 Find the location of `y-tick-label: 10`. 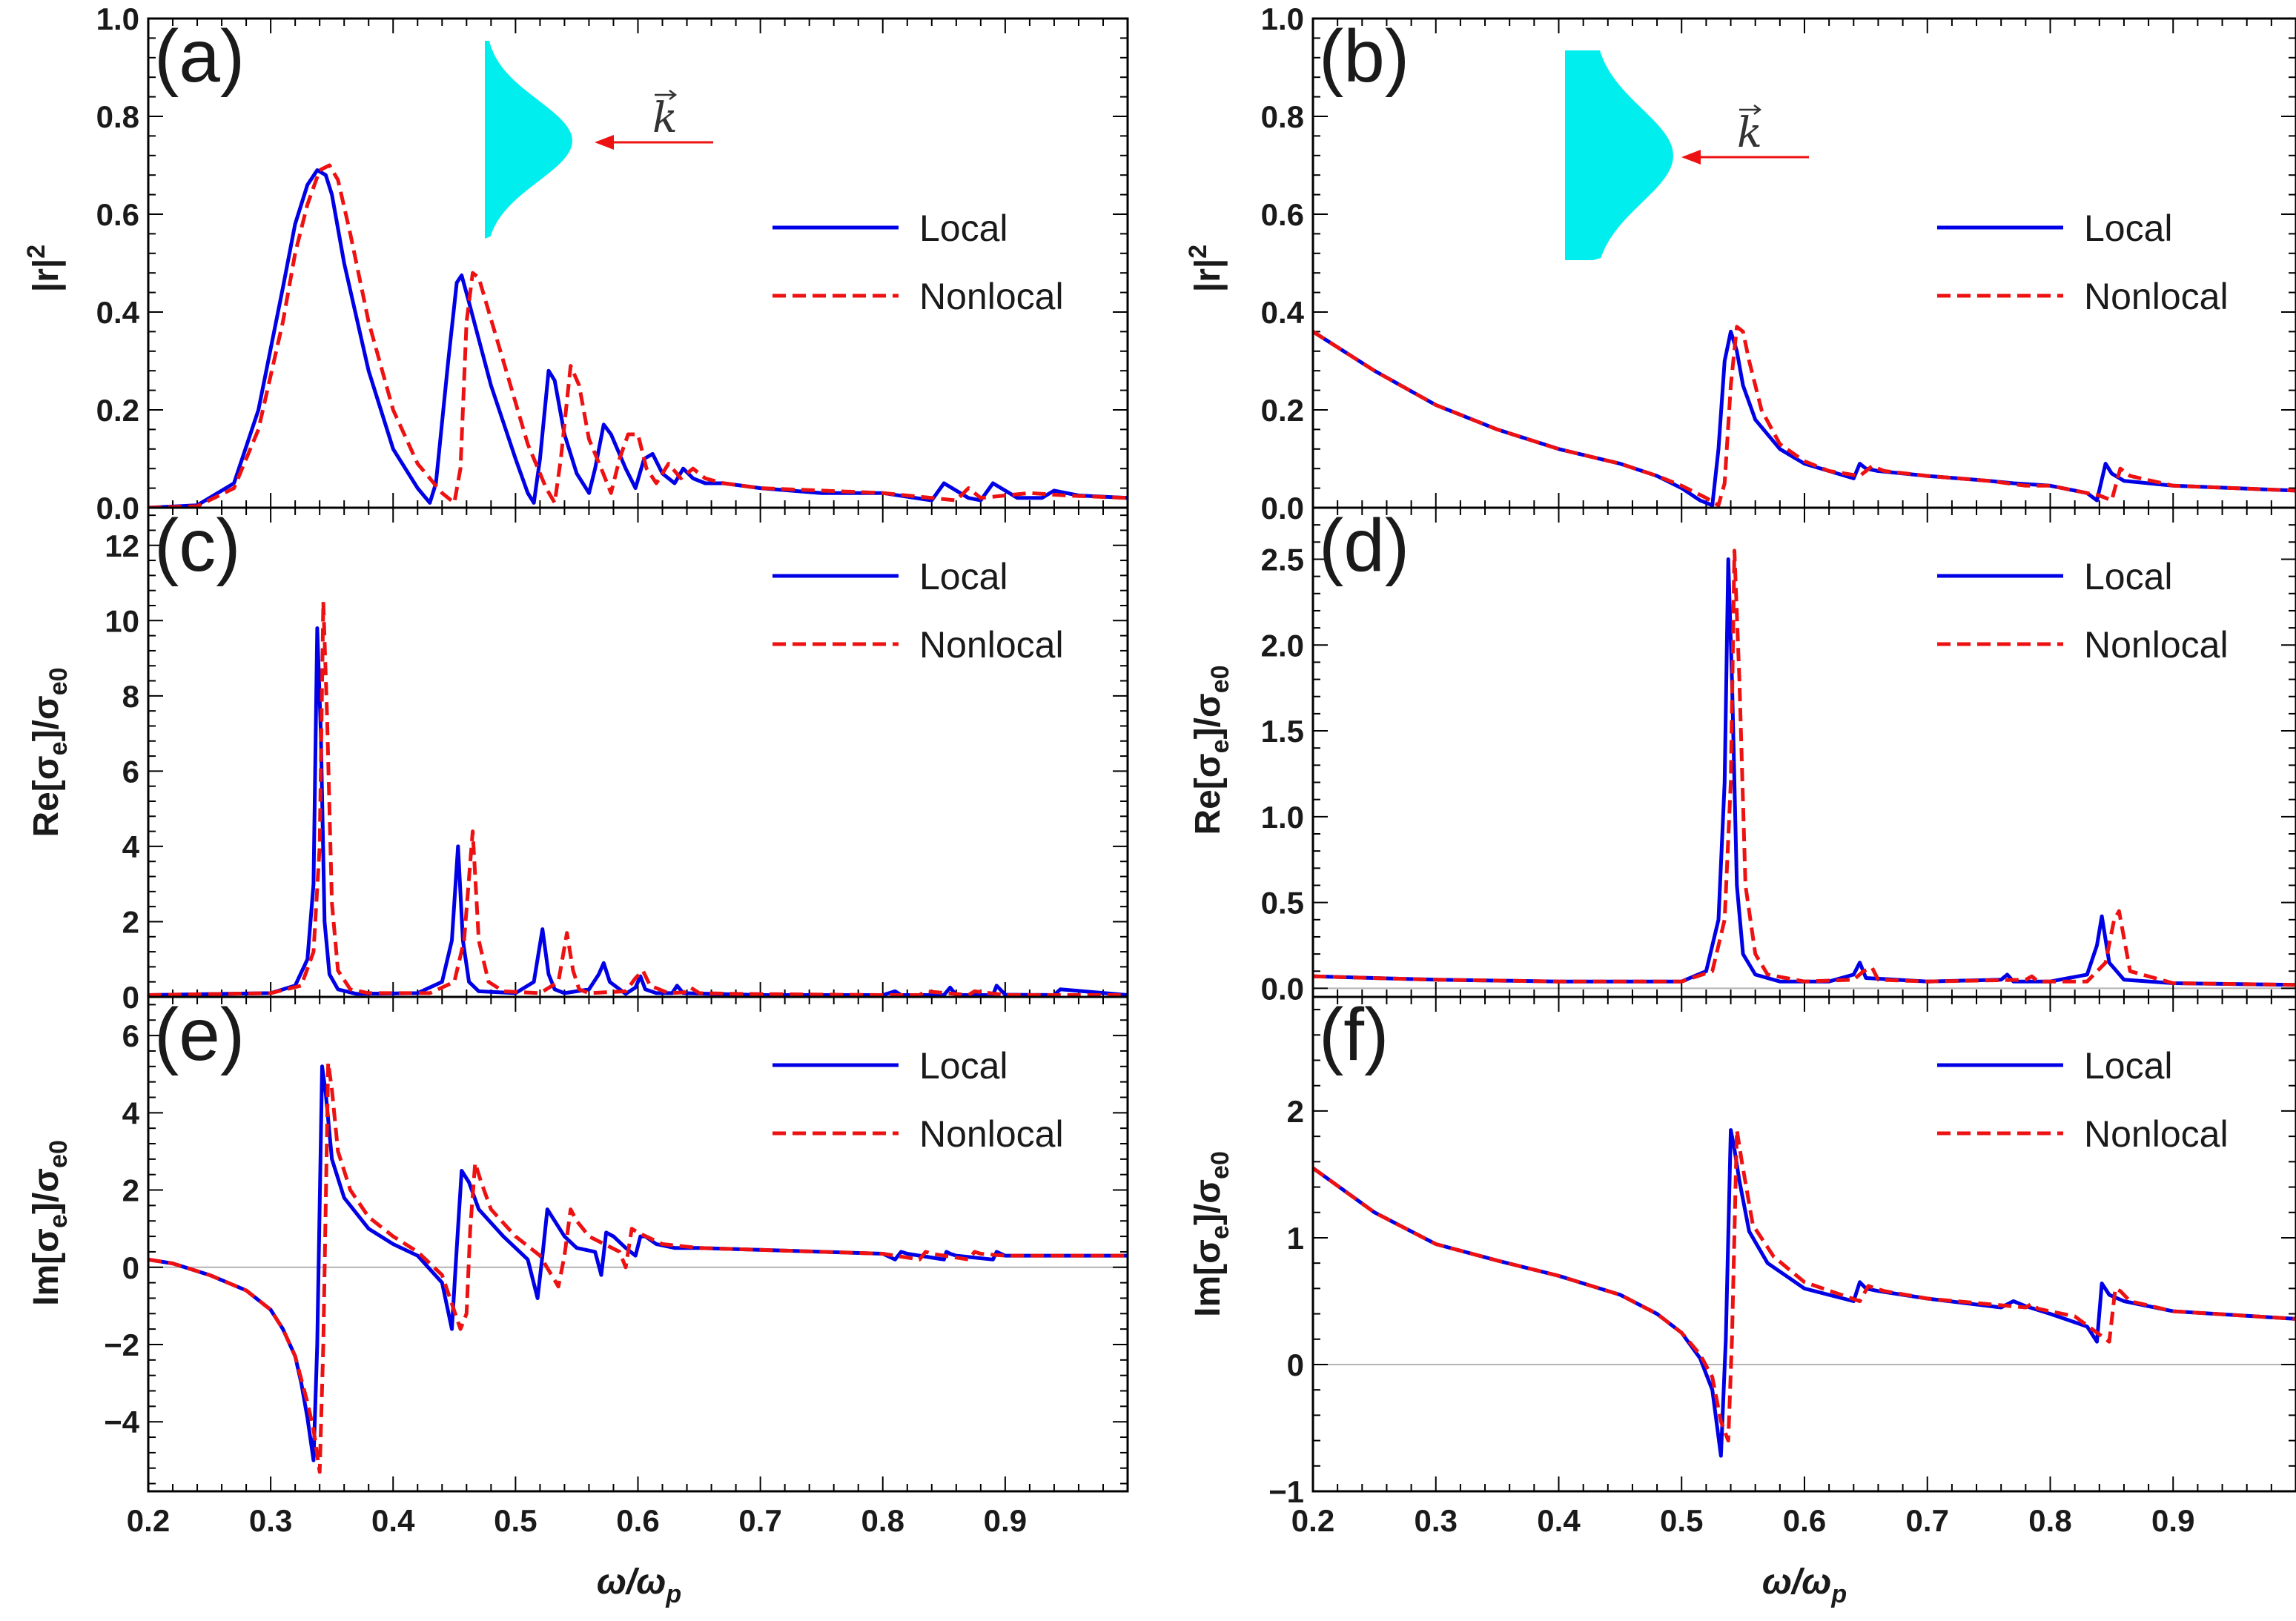

y-tick-label: 10 is located at coordinates (122, 620).